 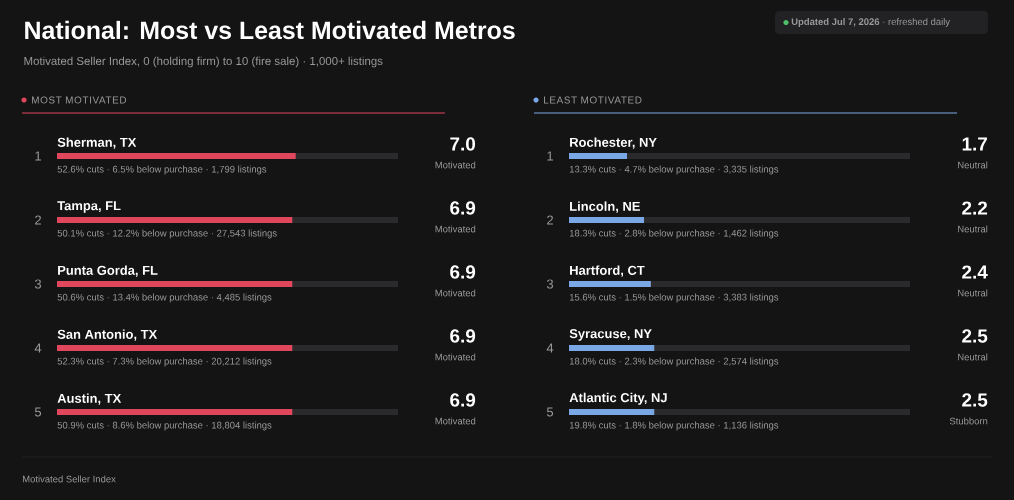 I want to click on text: Updated Jul 7, 2026 · refreshed daily, so click(x=871, y=22).